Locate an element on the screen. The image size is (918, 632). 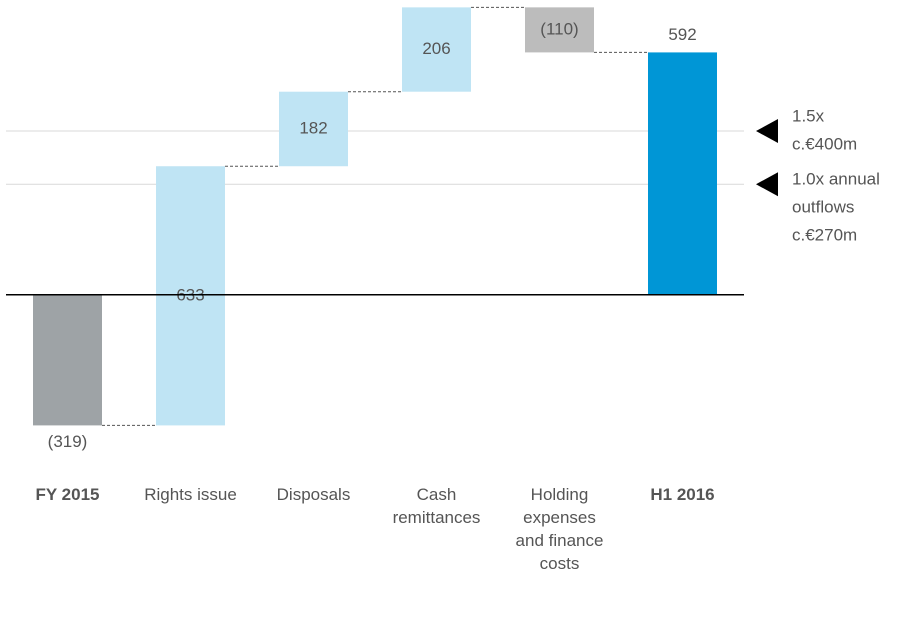
x-tick-label: Rights issue is located at coordinates (190, 494).